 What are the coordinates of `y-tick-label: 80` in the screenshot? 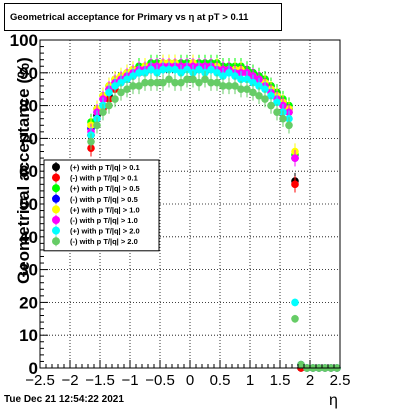 It's located at (28, 106).